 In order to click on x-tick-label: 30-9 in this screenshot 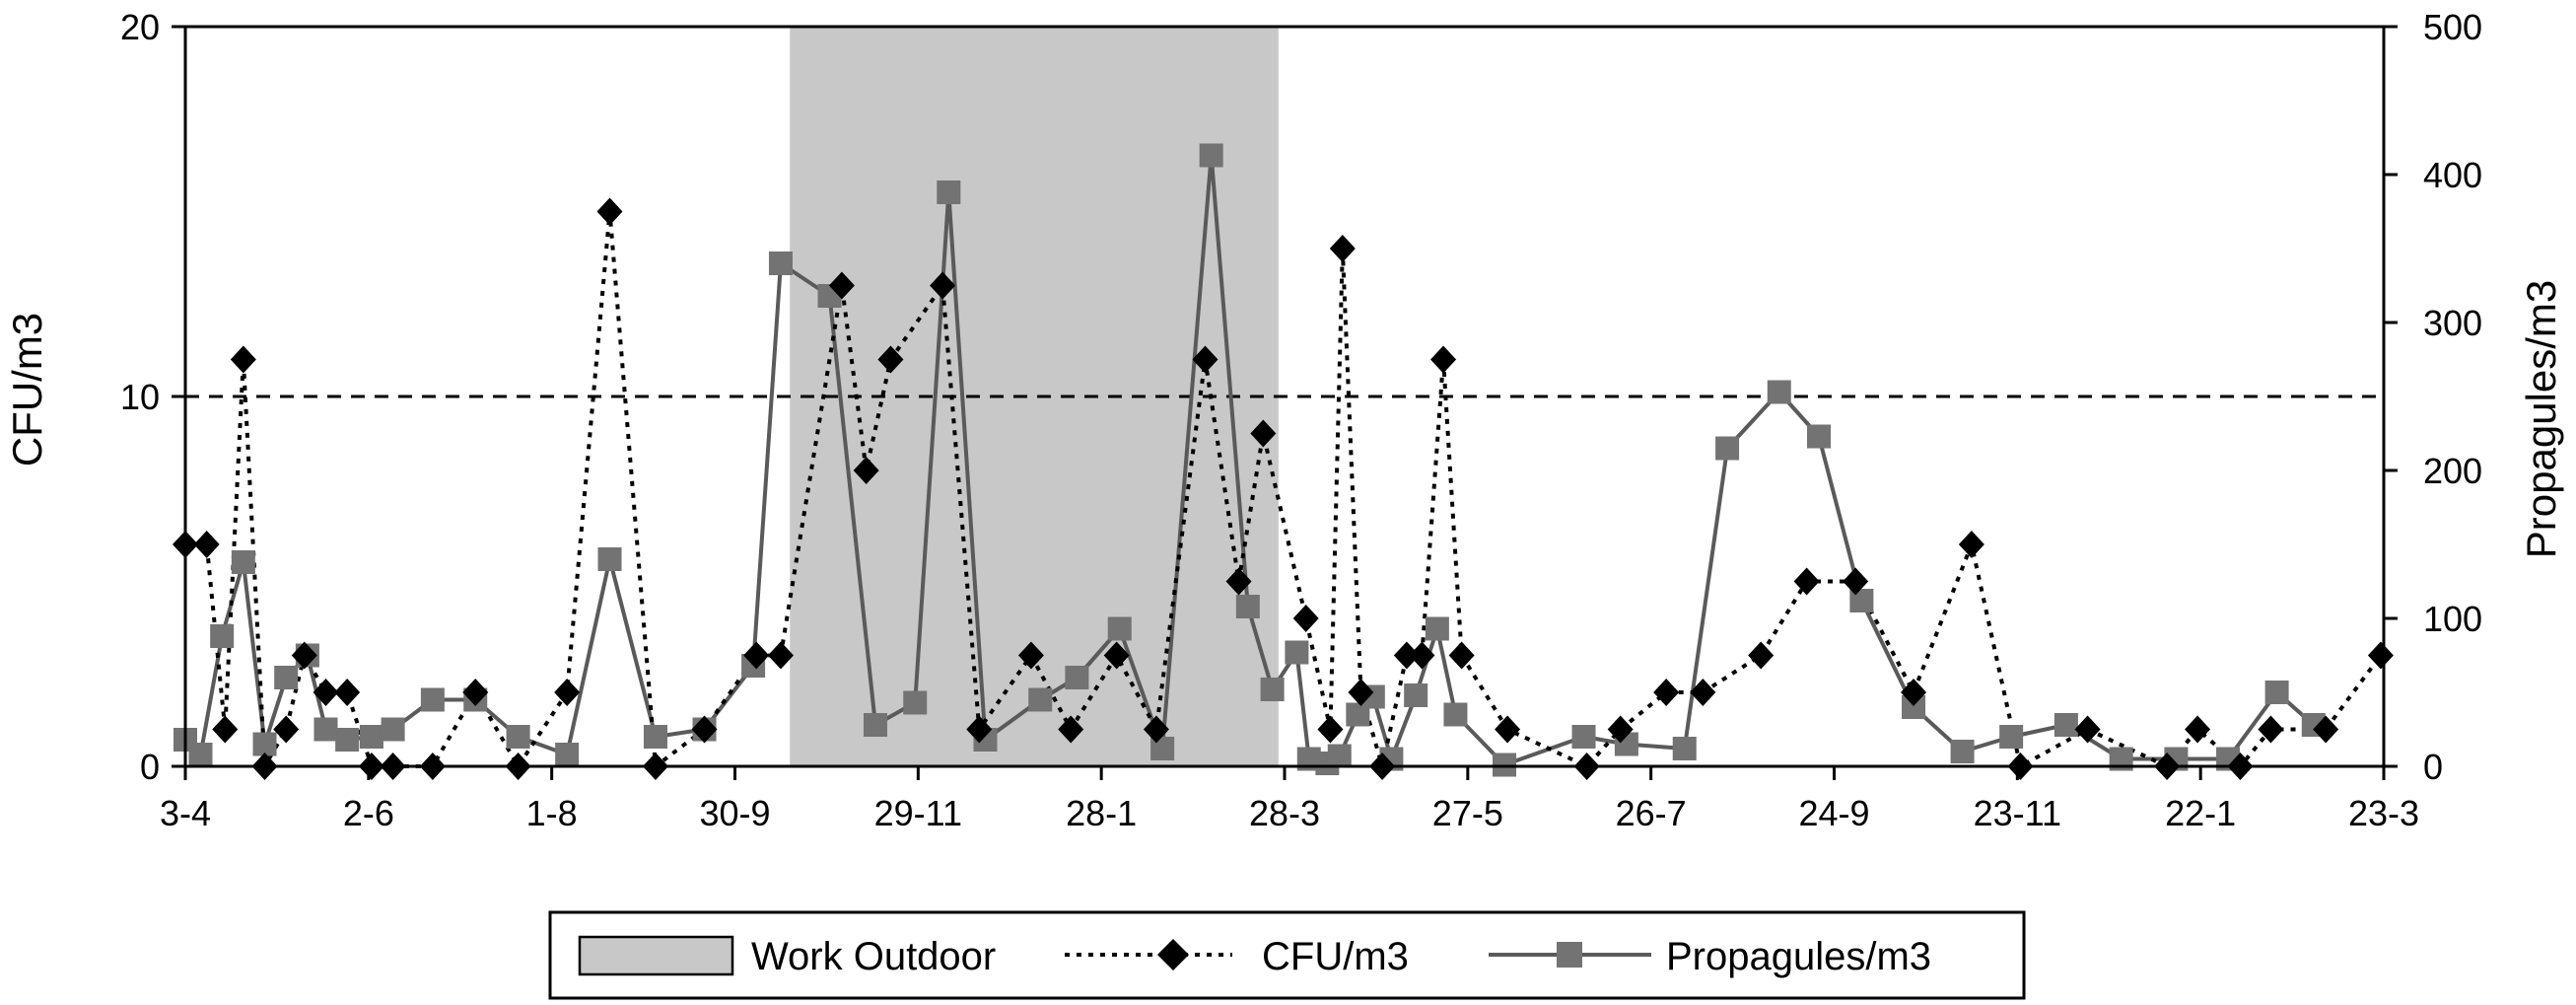, I will do `click(735, 813)`.